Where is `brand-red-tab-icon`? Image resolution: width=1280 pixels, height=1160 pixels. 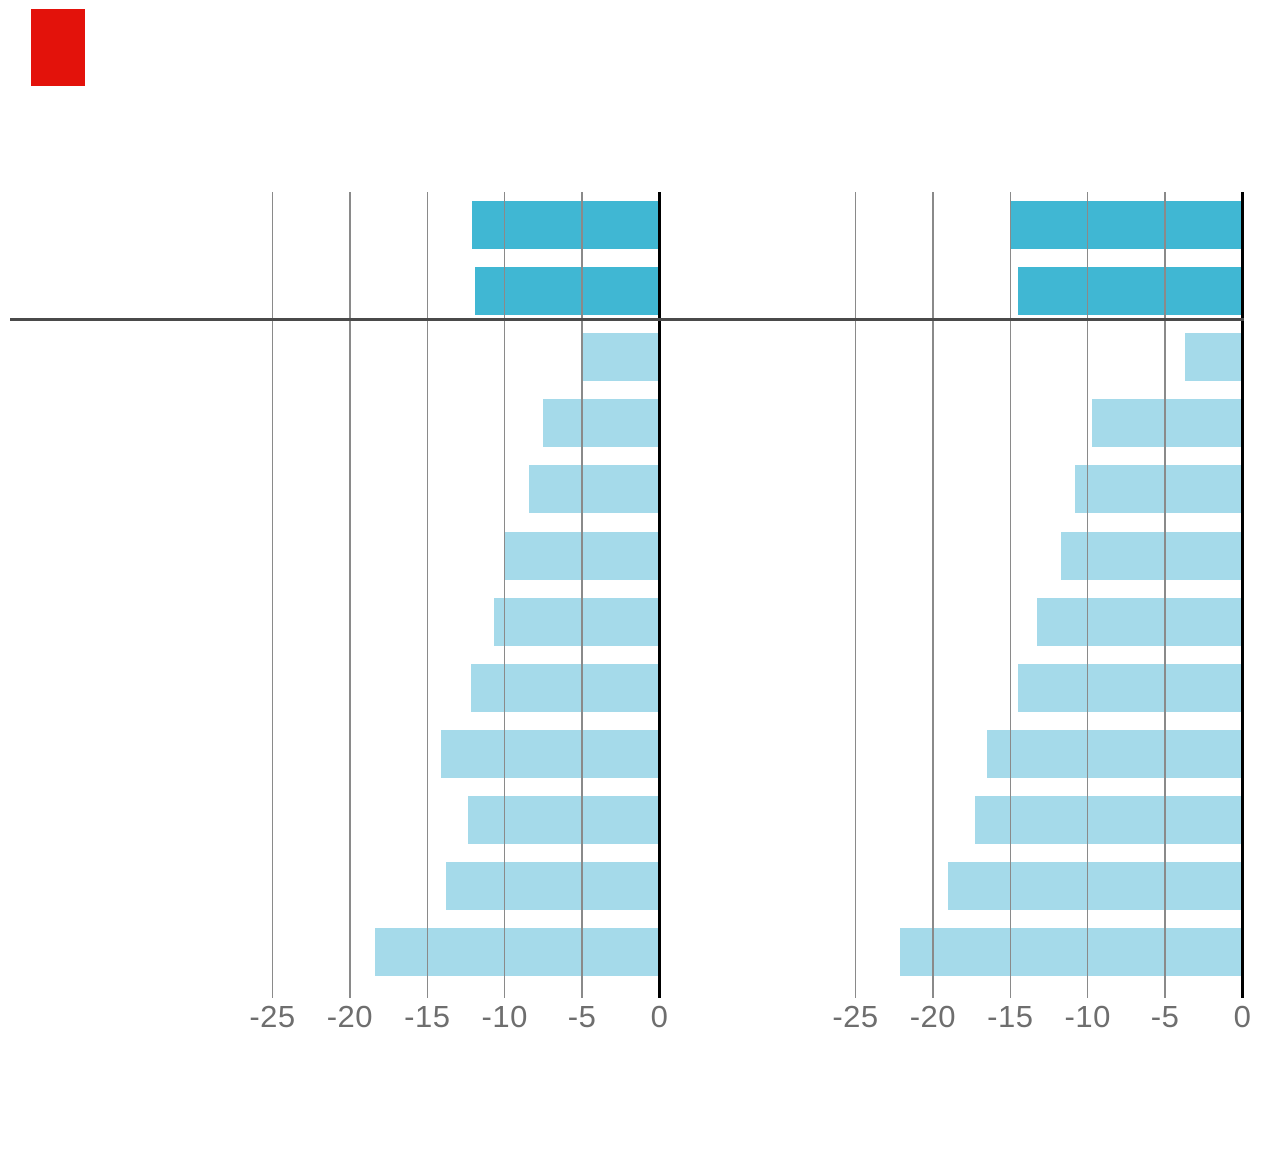
brand-red-tab-icon is located at coordinates (58, 47).